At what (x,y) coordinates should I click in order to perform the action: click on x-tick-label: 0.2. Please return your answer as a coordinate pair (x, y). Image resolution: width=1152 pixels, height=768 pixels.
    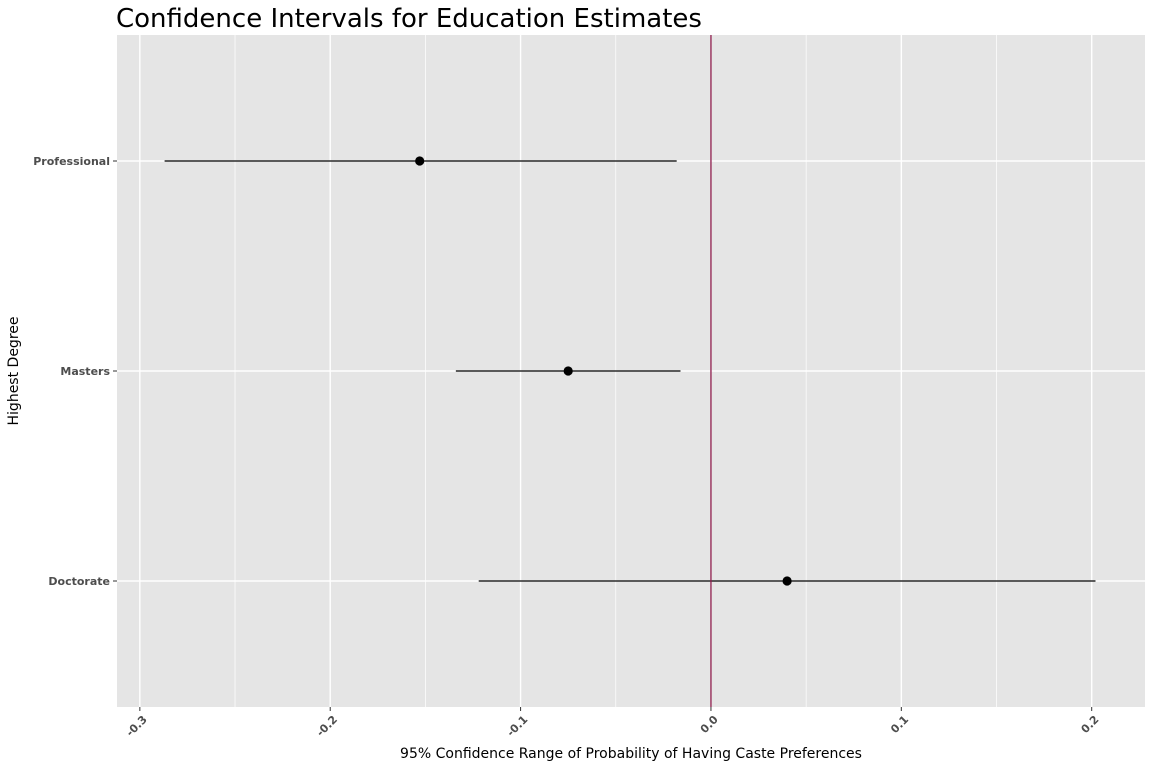
    Looking at the image, I should click on (1090, 724).